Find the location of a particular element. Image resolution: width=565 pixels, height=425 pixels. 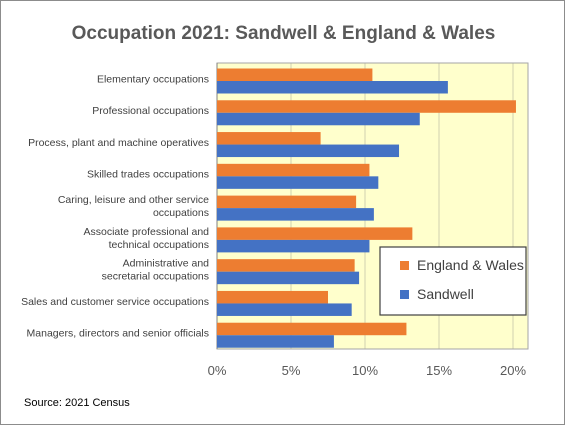

x-tick-label: 5% is located at coordinates (291, 370).